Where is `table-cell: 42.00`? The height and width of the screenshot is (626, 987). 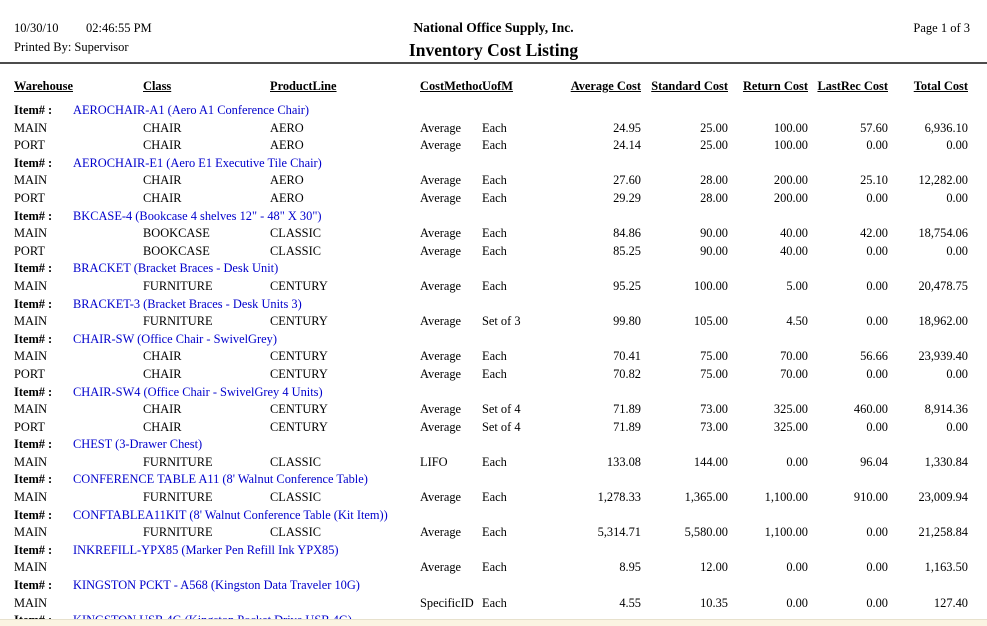
table-cell: 42.00 is located at coordinates (874, 233).